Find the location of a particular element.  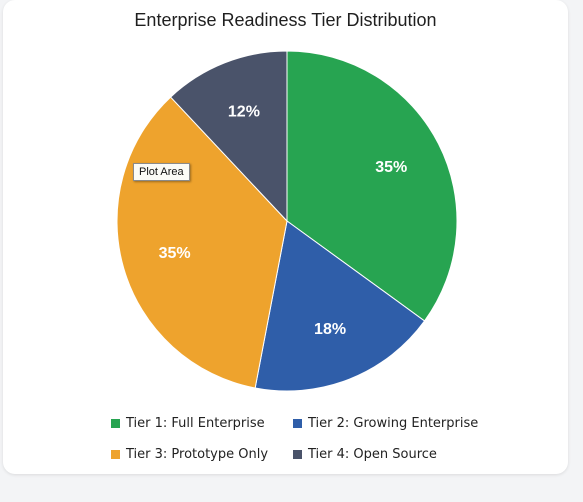

legend-item-tier-1: Tier 1: Full Enterprise is located at coordinates (188, 423).